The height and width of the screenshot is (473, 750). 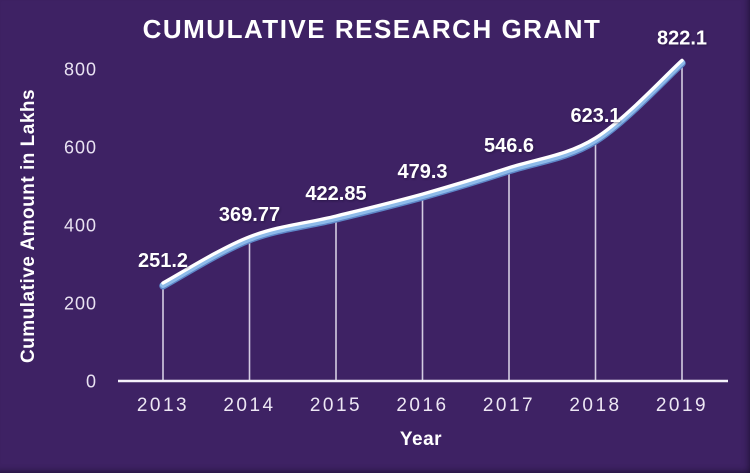 I want to click on data-label: 369.77, so click(x=249, y=215).